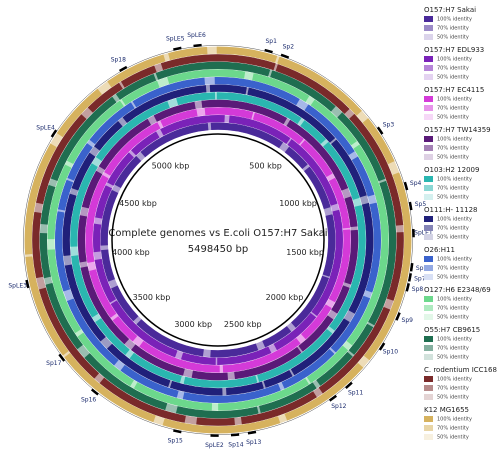 The width and height of the screenshot is (500, 455). I want to click on region-label: Sp5, so click(421, 204).